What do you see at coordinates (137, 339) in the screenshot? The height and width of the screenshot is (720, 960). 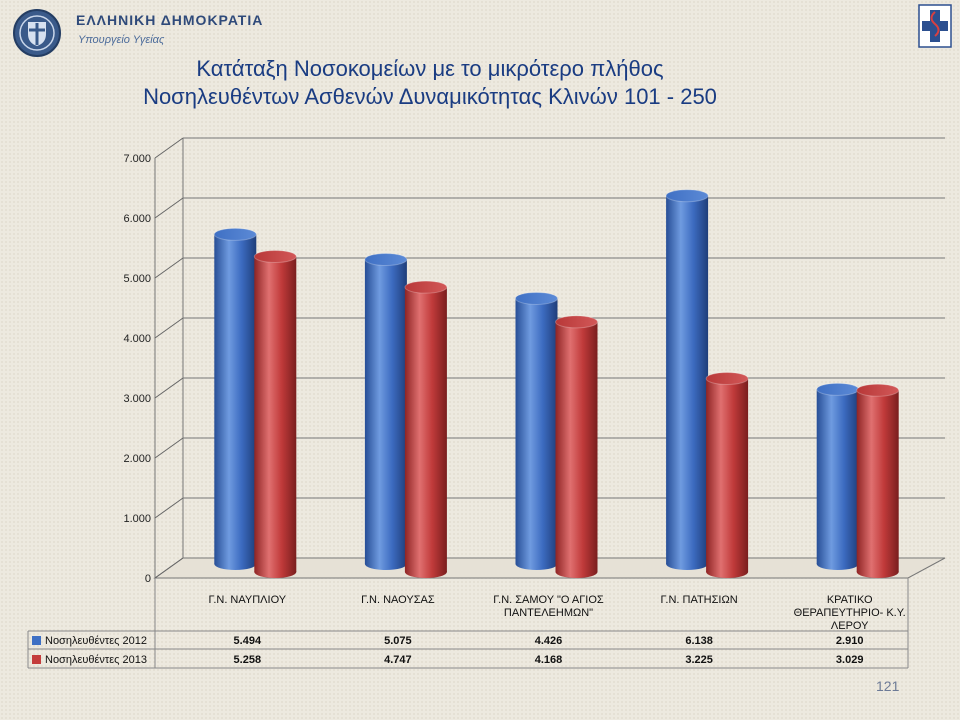 I see `y-tick-label: 4.000` at bounding box center [137, 339].